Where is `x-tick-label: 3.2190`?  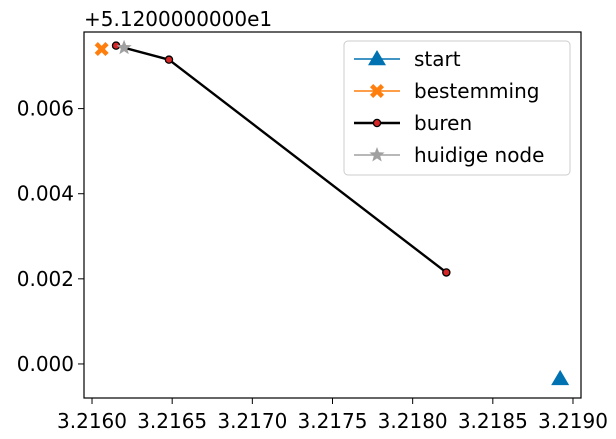 x-tick-label: 3.2190 is located at coordinates (573, 421).